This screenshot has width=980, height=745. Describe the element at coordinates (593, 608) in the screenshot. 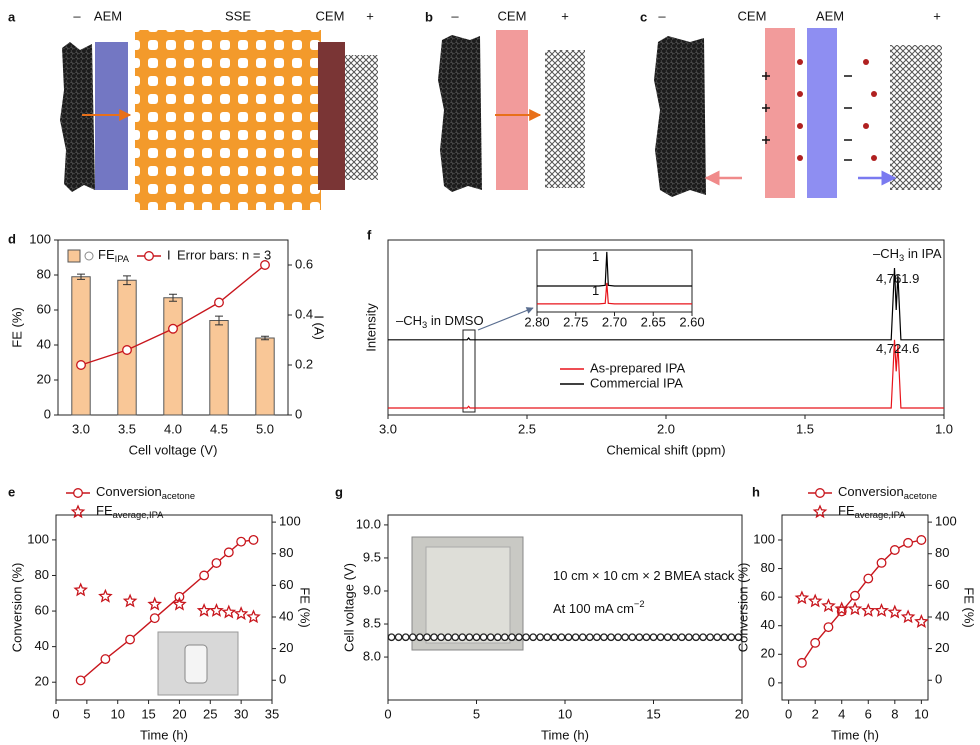

I see `annotation-part: At 100 mA cm` at that location.